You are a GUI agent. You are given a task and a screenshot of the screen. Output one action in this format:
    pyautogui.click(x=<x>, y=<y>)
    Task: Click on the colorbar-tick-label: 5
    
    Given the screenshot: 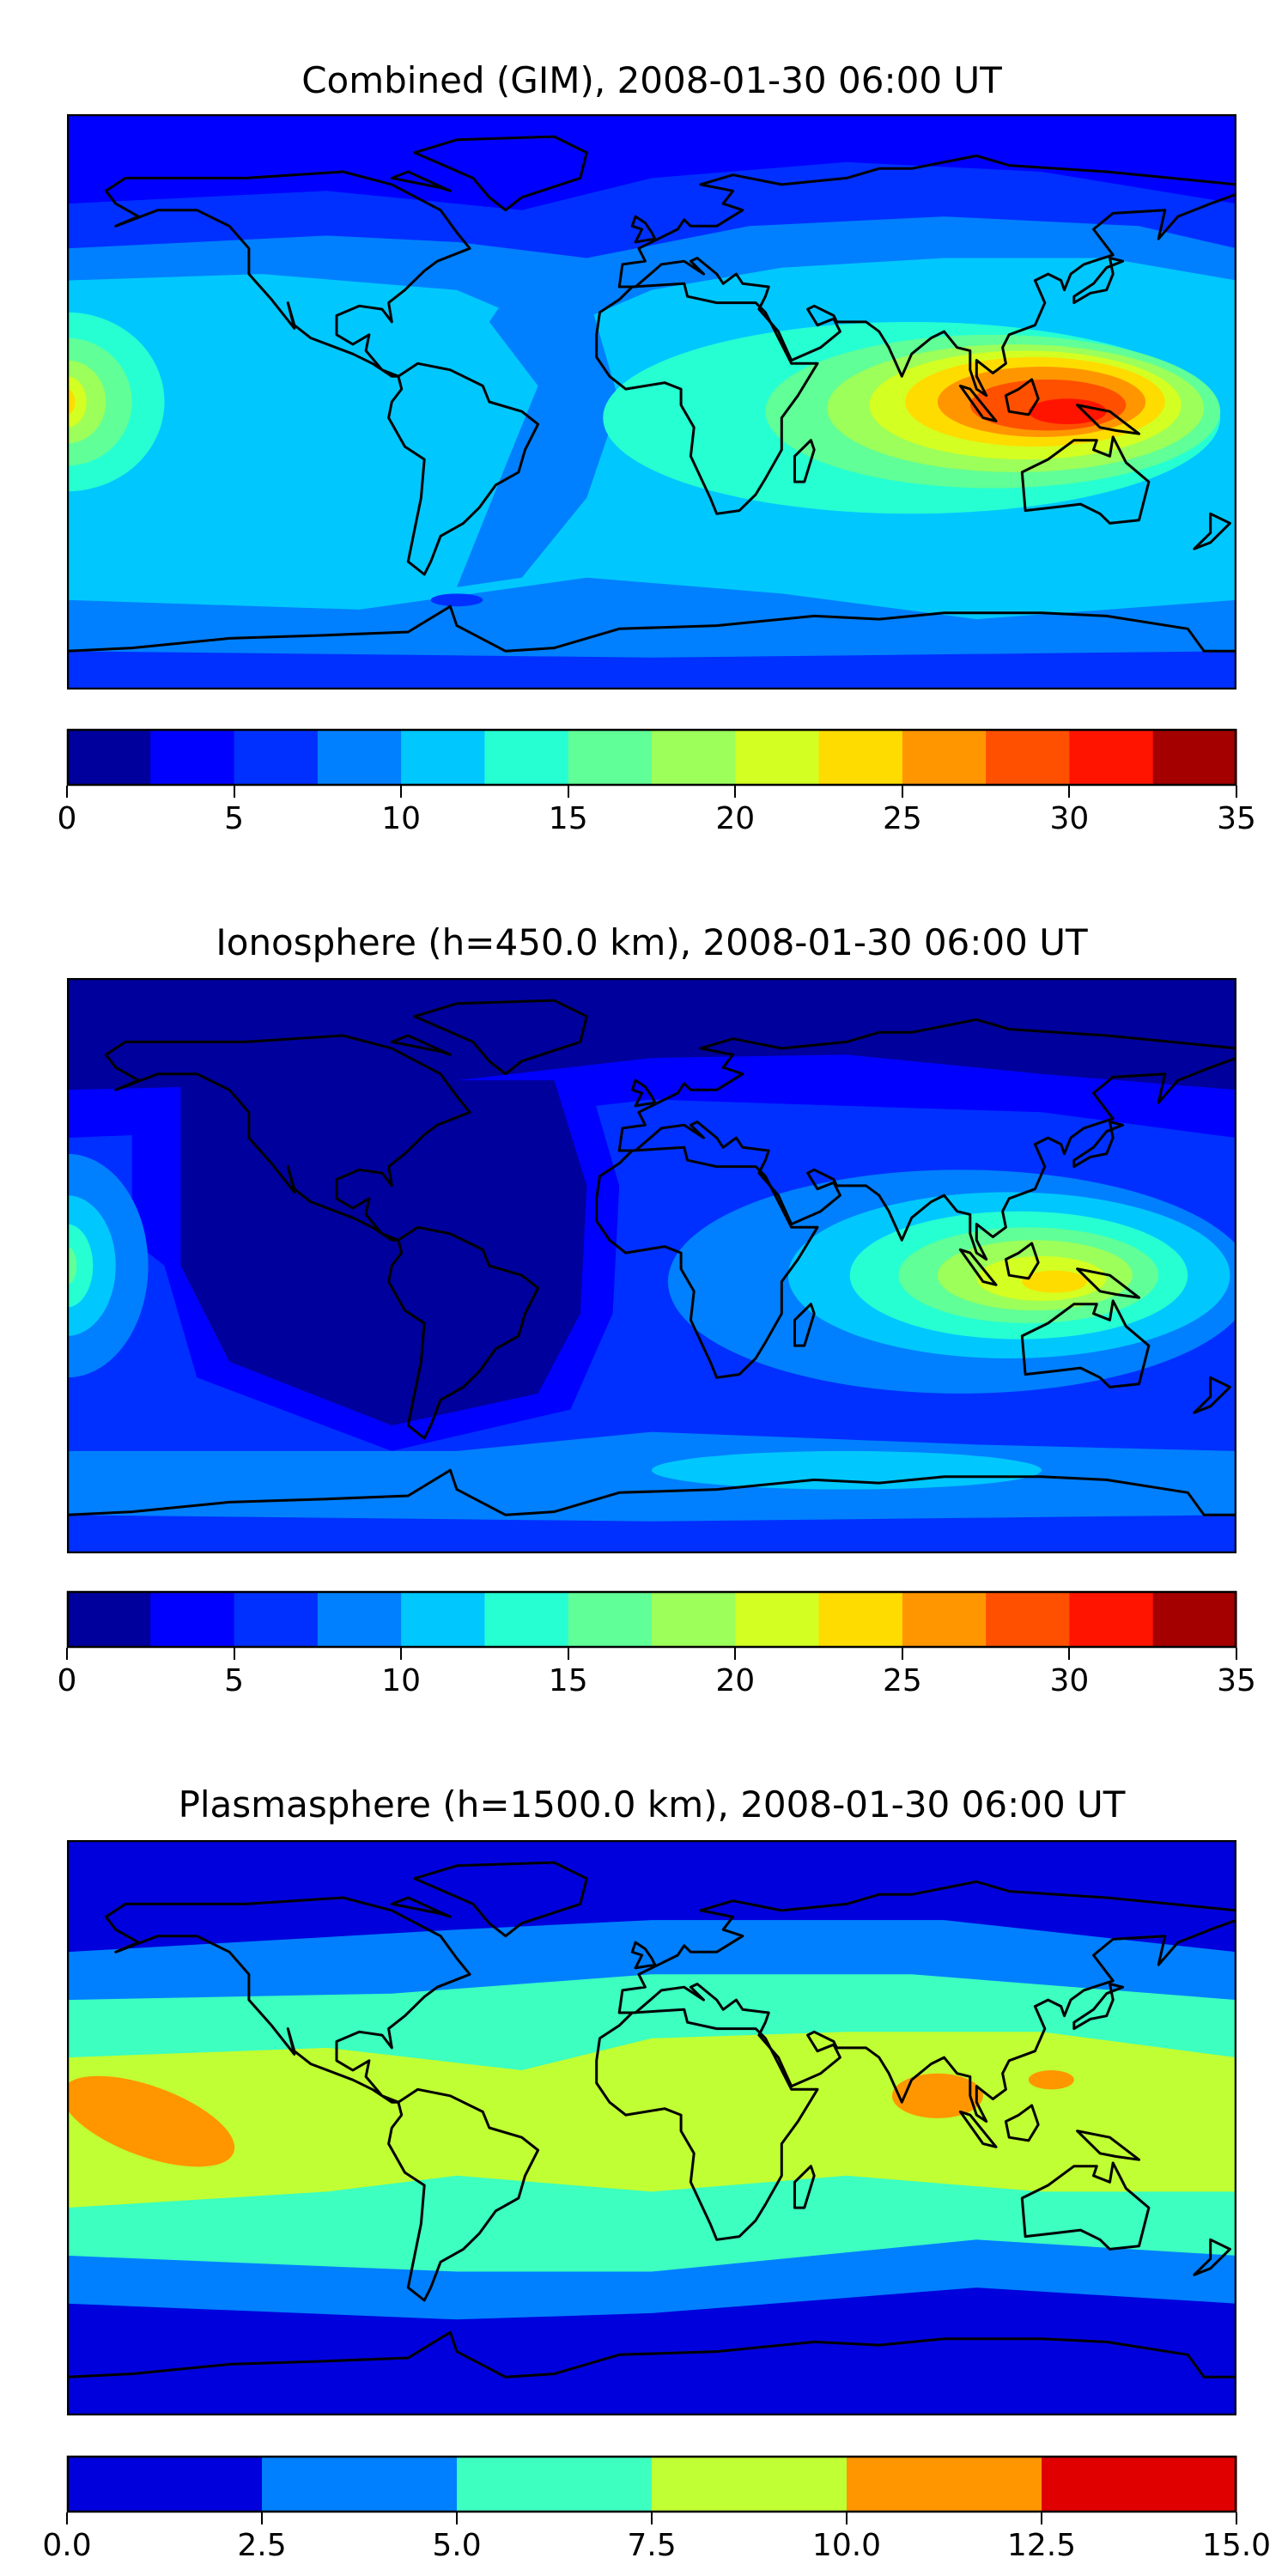 What is the action you would take?
    pyautogui.click(x=234, y=819)
    